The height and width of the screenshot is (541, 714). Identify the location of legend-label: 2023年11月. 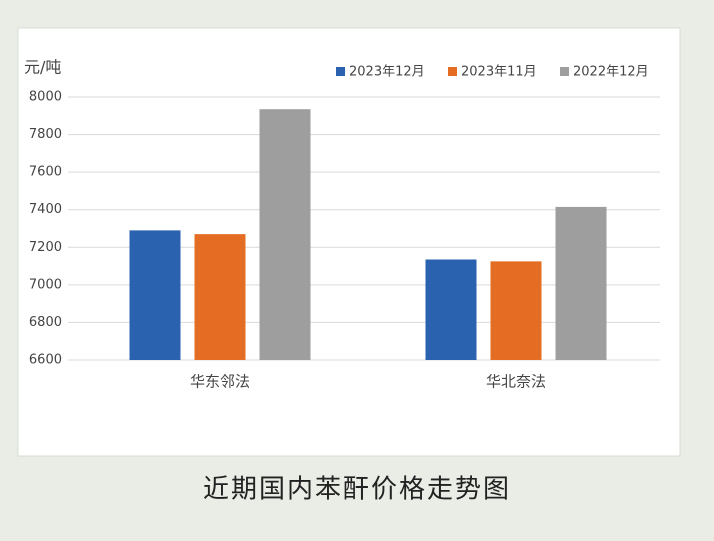
(499, 72).